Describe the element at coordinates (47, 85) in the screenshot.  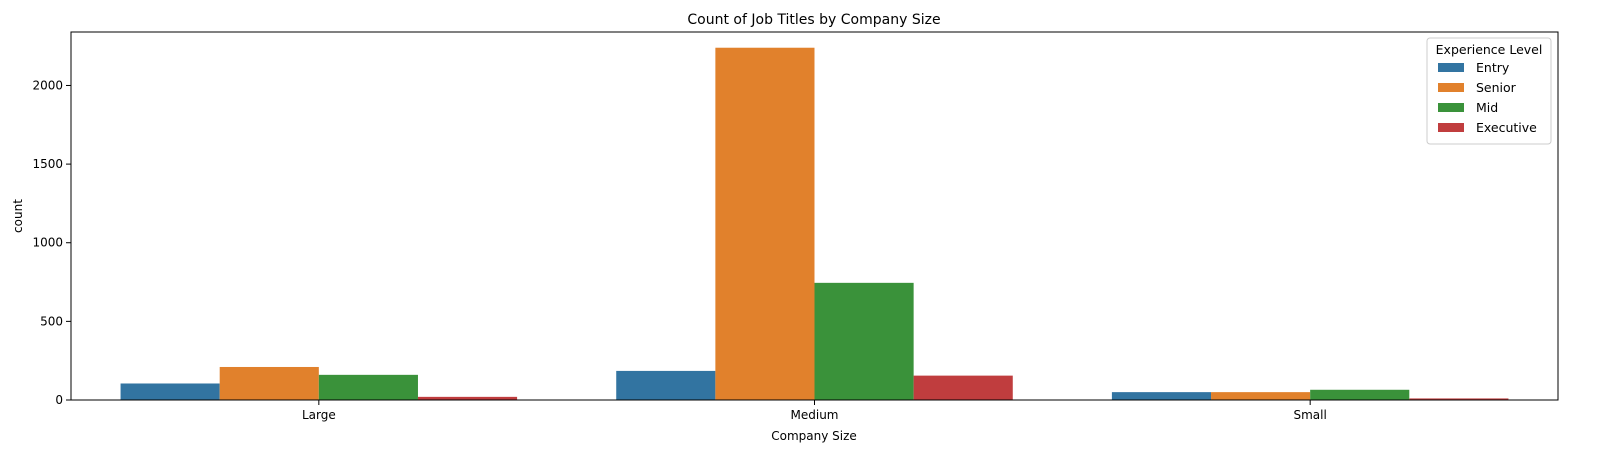
I see `y-tick-label: 2000` at that location.